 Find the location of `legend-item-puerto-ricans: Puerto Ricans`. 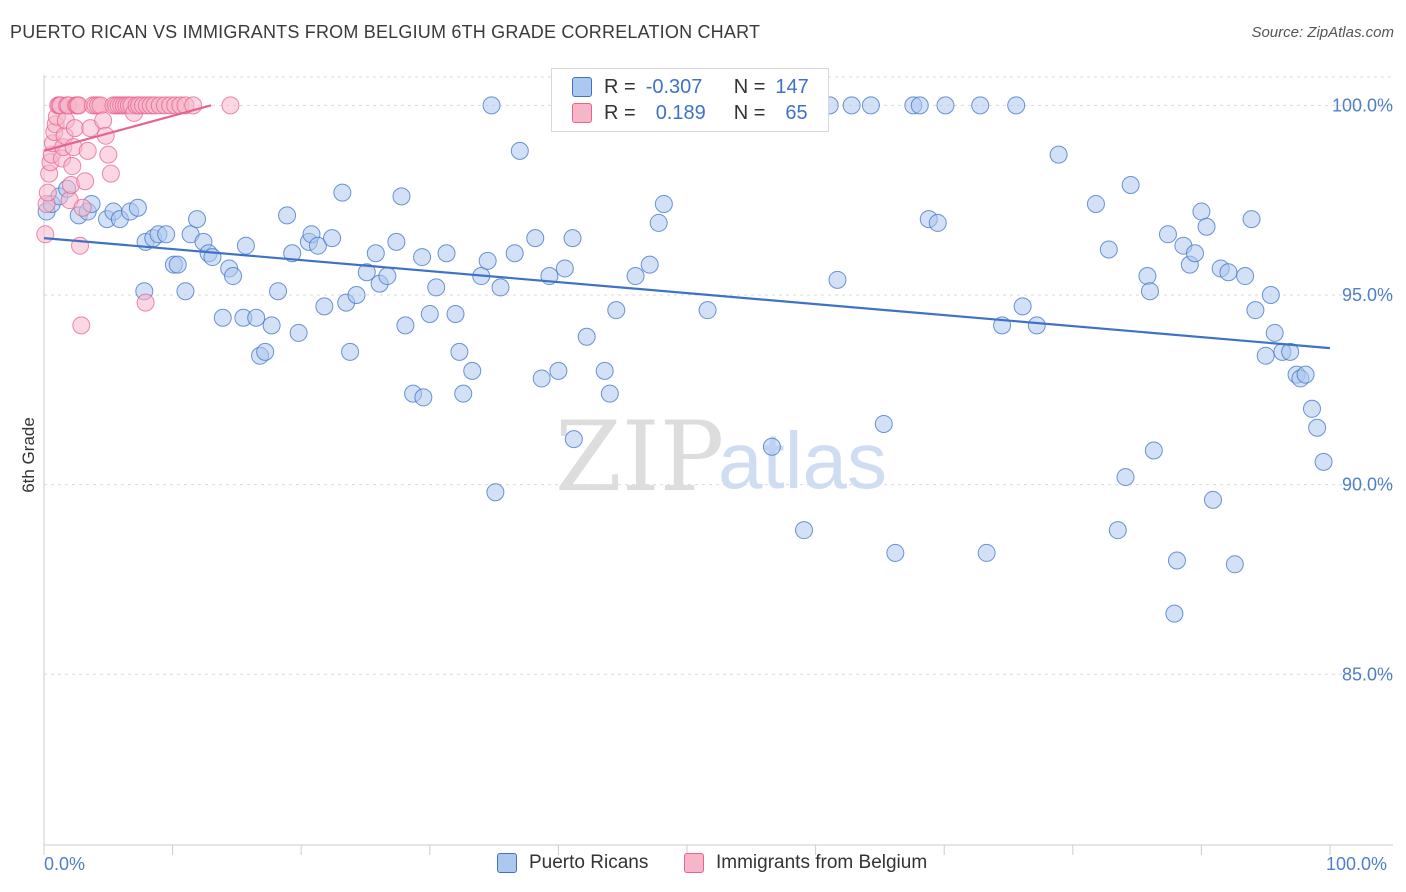

legend-item-puerto-ricans: Puerto Ricans is located at coordinates (572, 863).